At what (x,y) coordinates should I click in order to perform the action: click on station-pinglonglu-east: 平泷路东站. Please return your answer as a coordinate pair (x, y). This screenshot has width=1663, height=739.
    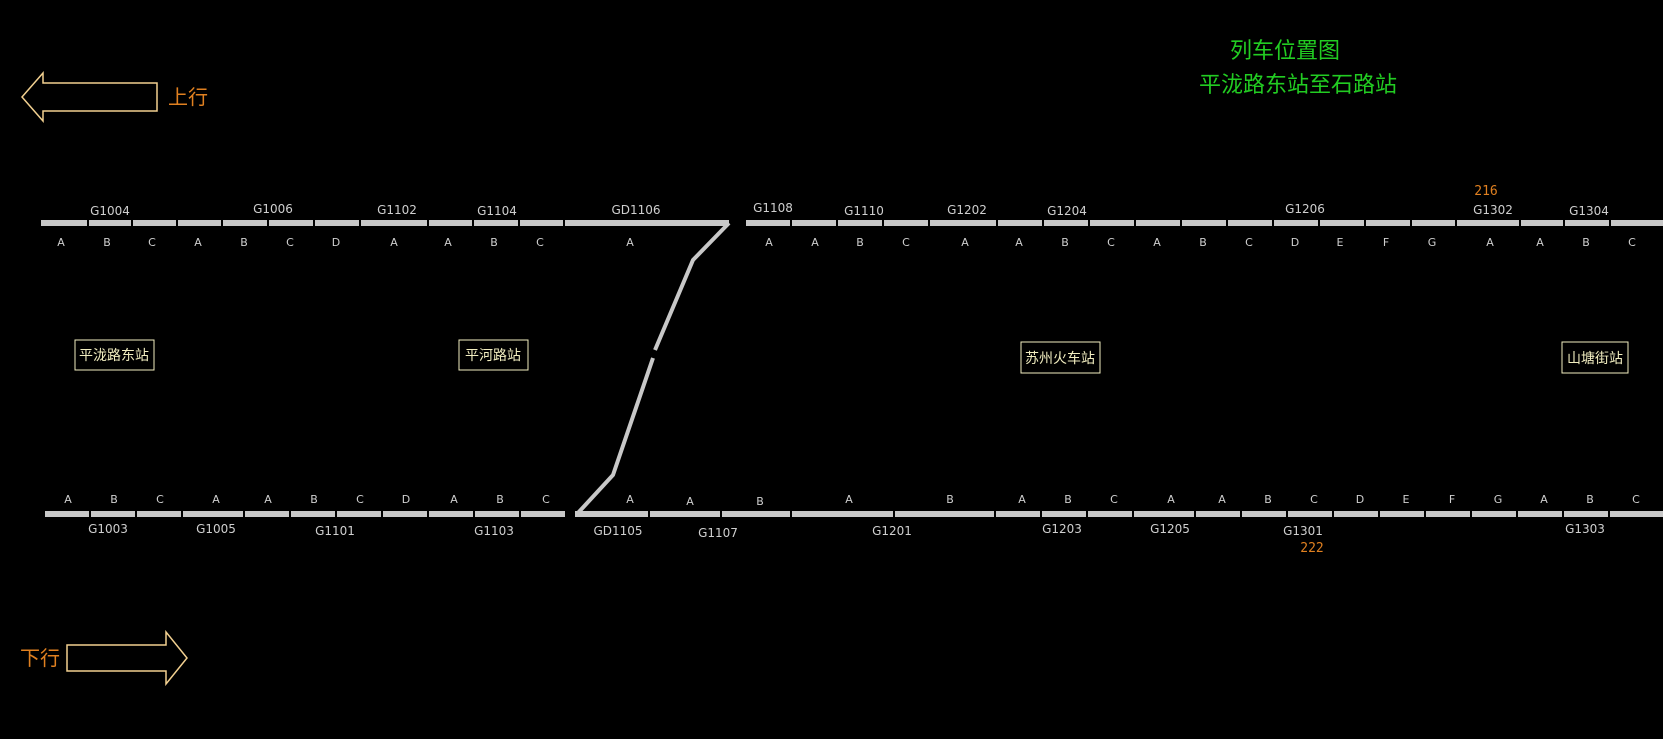
    Looking at the image, I should click on (114, 355).